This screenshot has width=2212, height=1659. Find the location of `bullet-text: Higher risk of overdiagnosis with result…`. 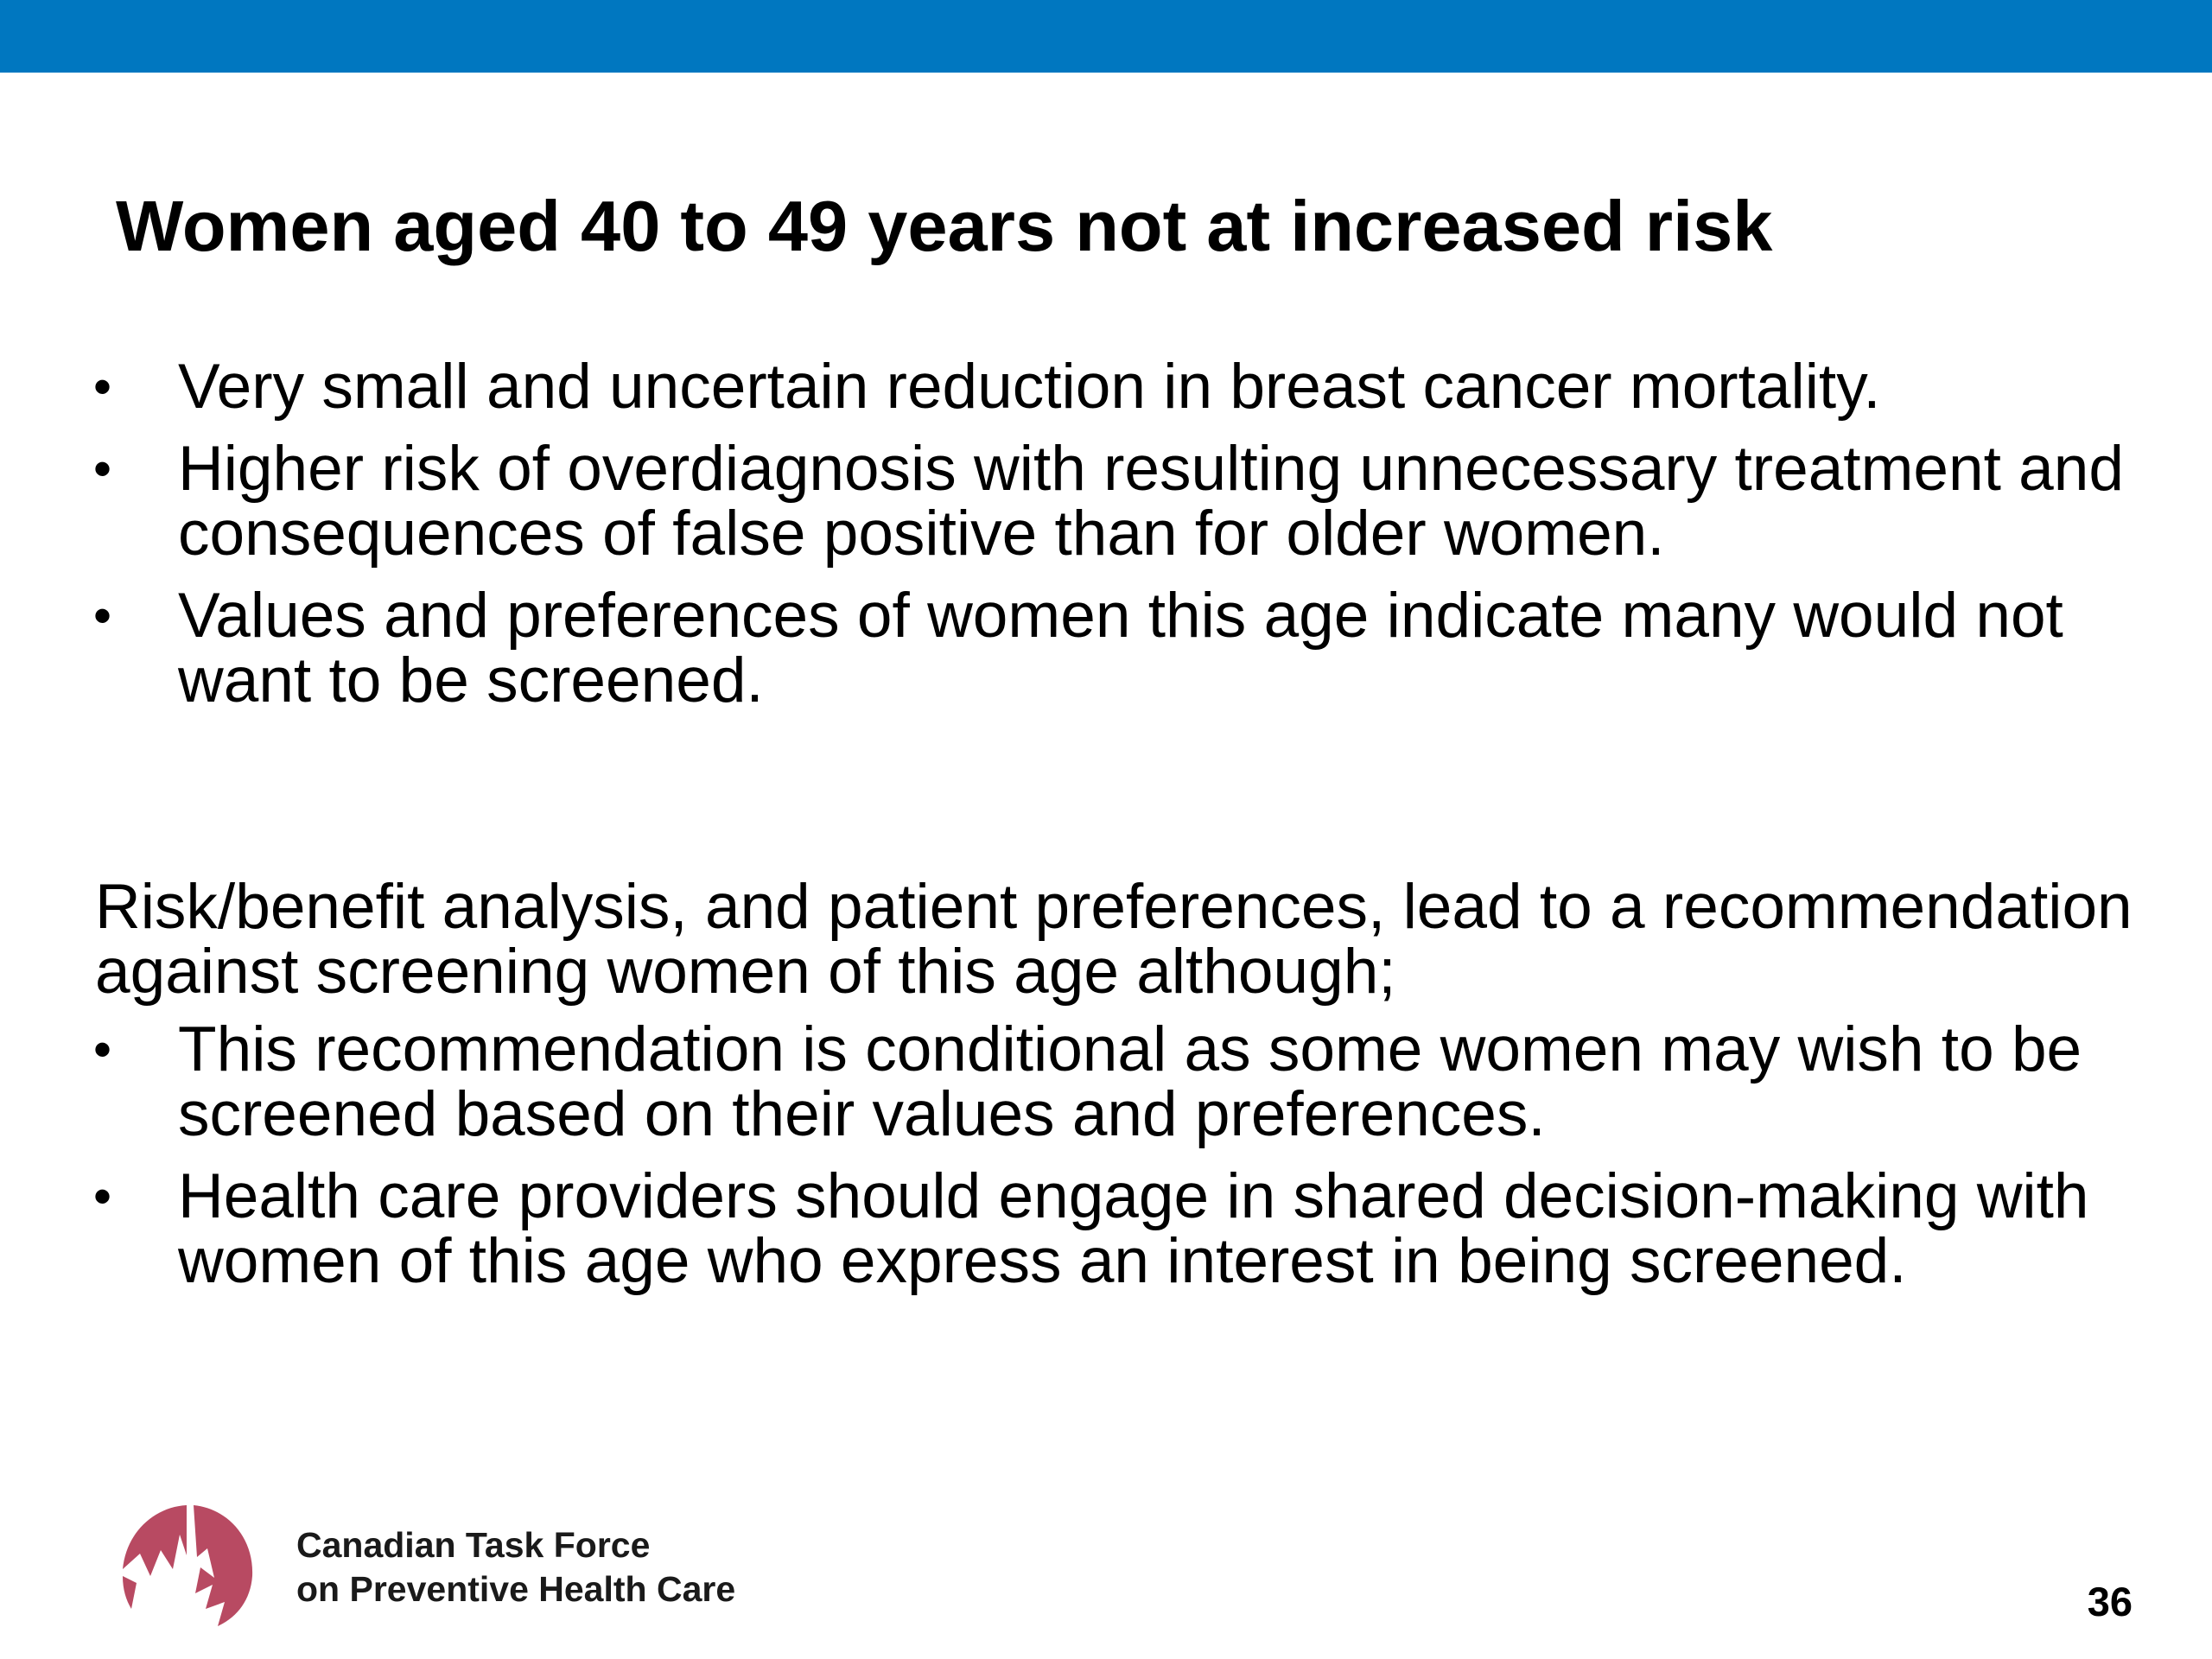

bullet-text: Higher risk of overdiagnosis with result… is located at coordinates (1151, 502).